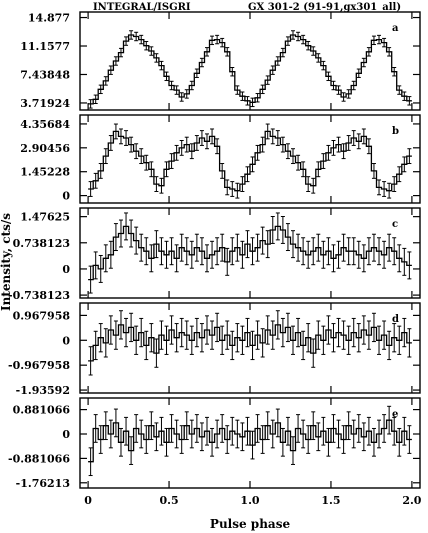 The image size is (428, 533). What do you see at coordinates (66, 196) in the screenshot?
I see `y-tick-label: 0` at bounding box center [66, 196].